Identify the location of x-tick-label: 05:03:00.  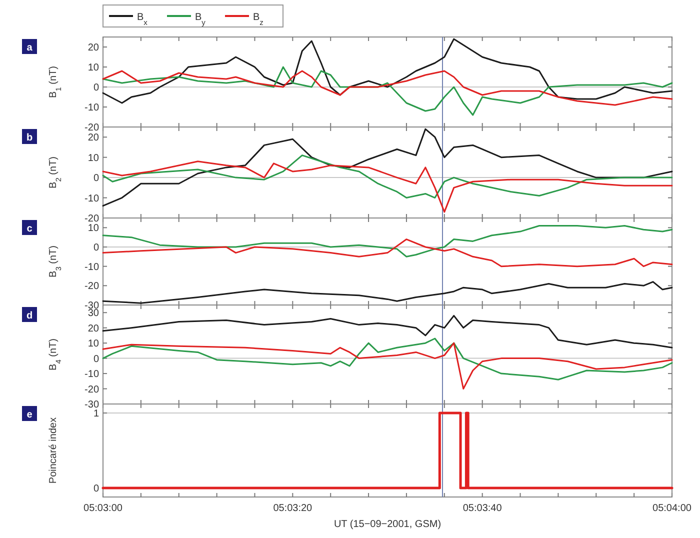
(103, 508).